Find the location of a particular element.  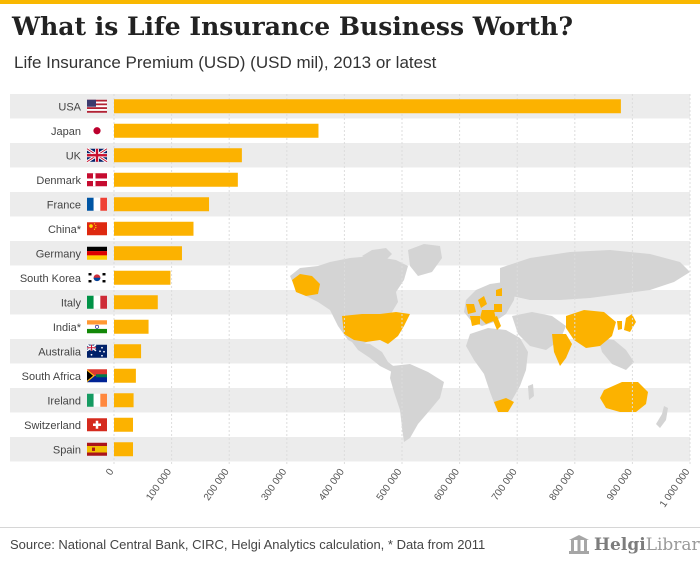

category-label: South Africa is located at coordinates (52, 377).